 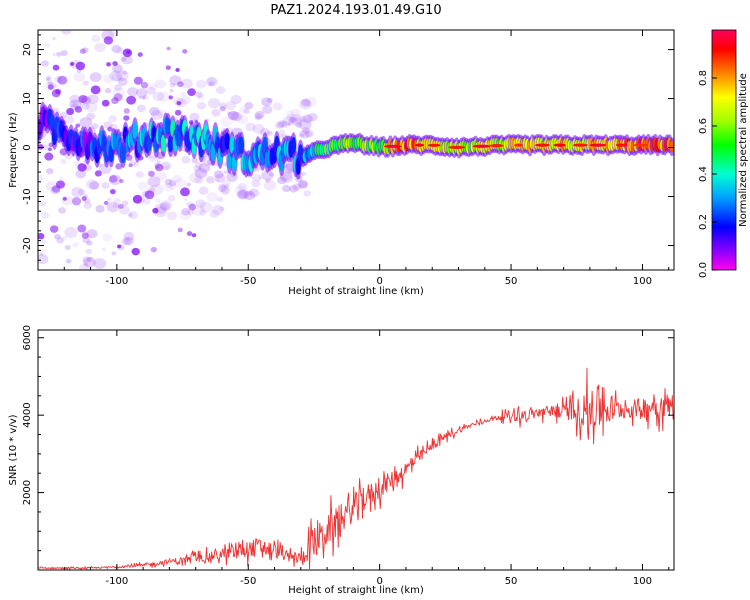 What do you see at coordinates (511, 281) in the screenshot?
I see `x-tick-label: 50` at bounding box center [511, 281].